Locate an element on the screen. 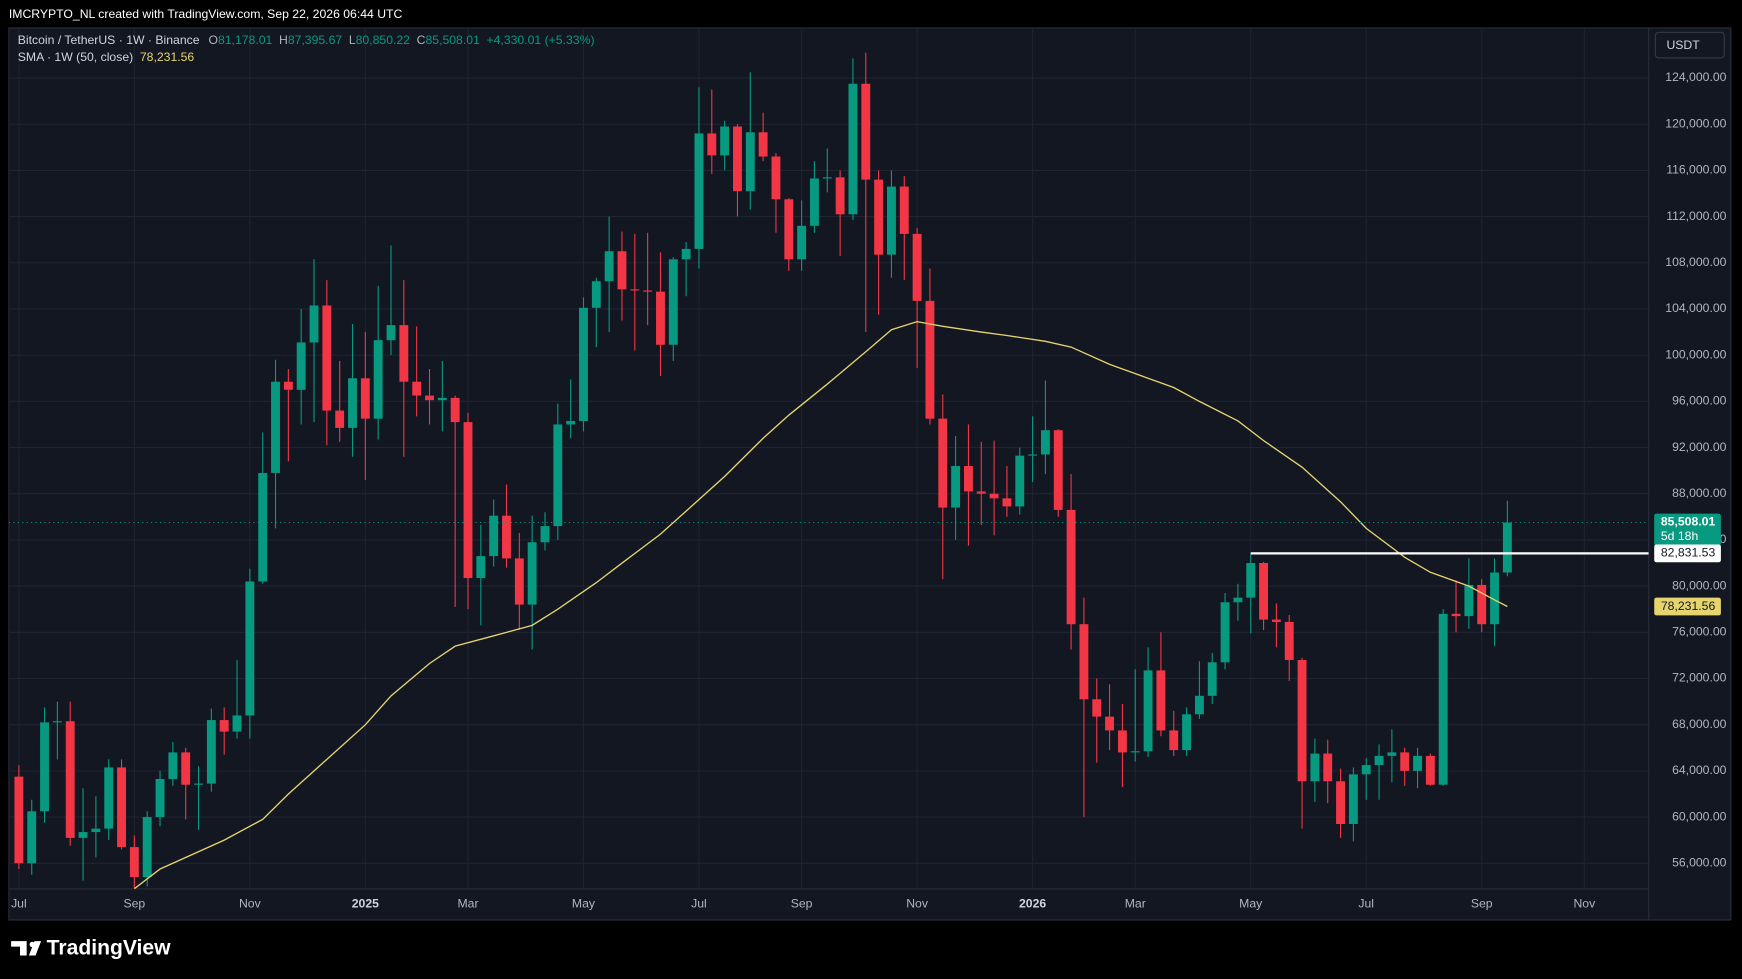 The height and width of the screenshot is (979, 1742). y-tick-label: 116,000.00 is located at coordinates (1696, 170).